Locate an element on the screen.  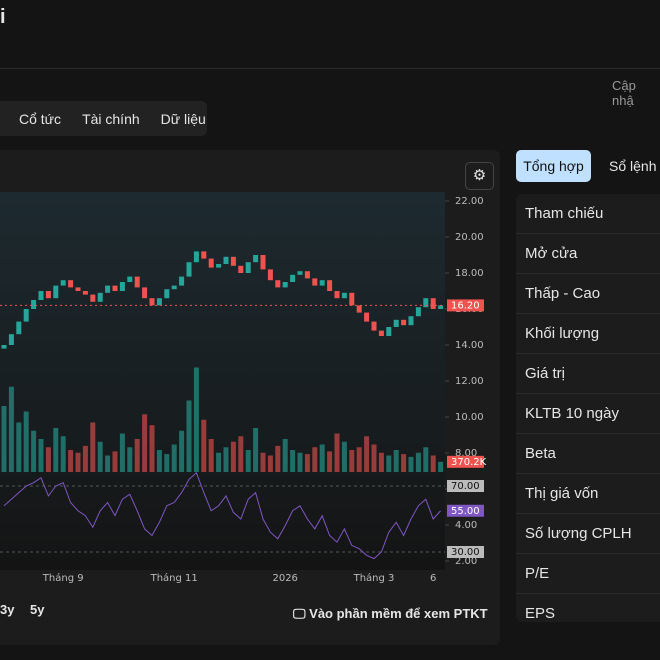
divider is located at coordinates (330, 68).